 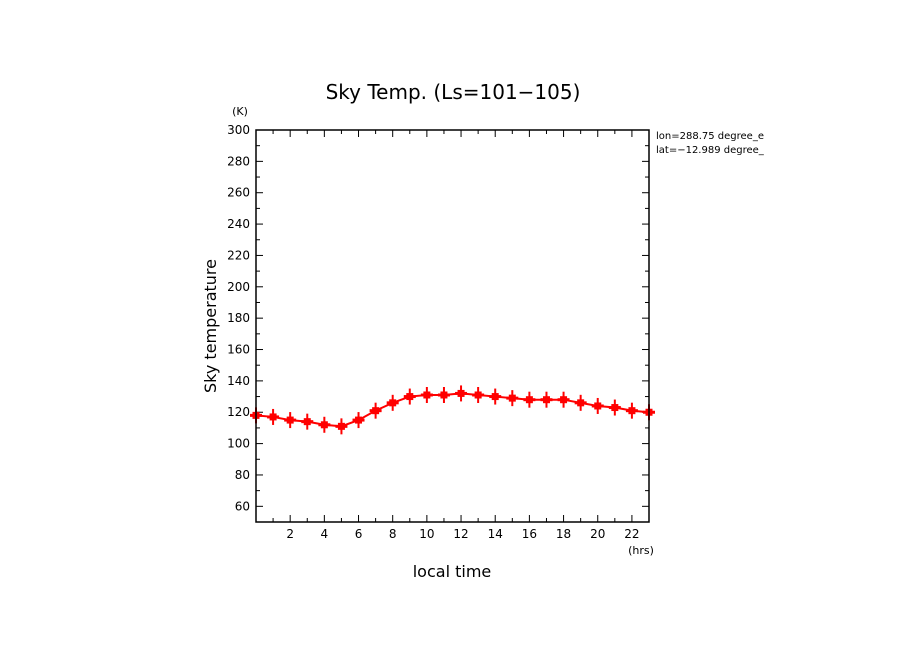 I want to click on y-axis-label: Sky temperature, so click(x=210, y=326).